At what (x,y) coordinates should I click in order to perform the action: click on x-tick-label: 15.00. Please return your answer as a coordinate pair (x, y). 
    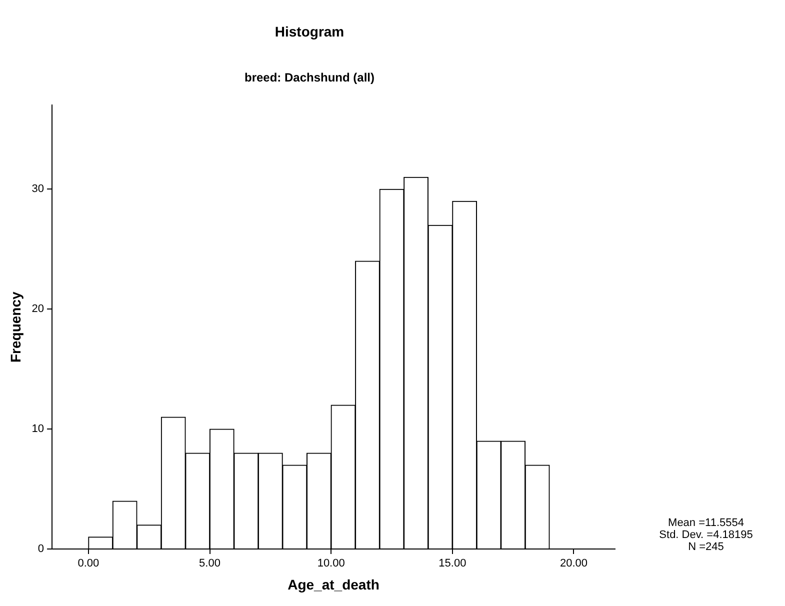
    Looking at the image, I should click on (452, 564).